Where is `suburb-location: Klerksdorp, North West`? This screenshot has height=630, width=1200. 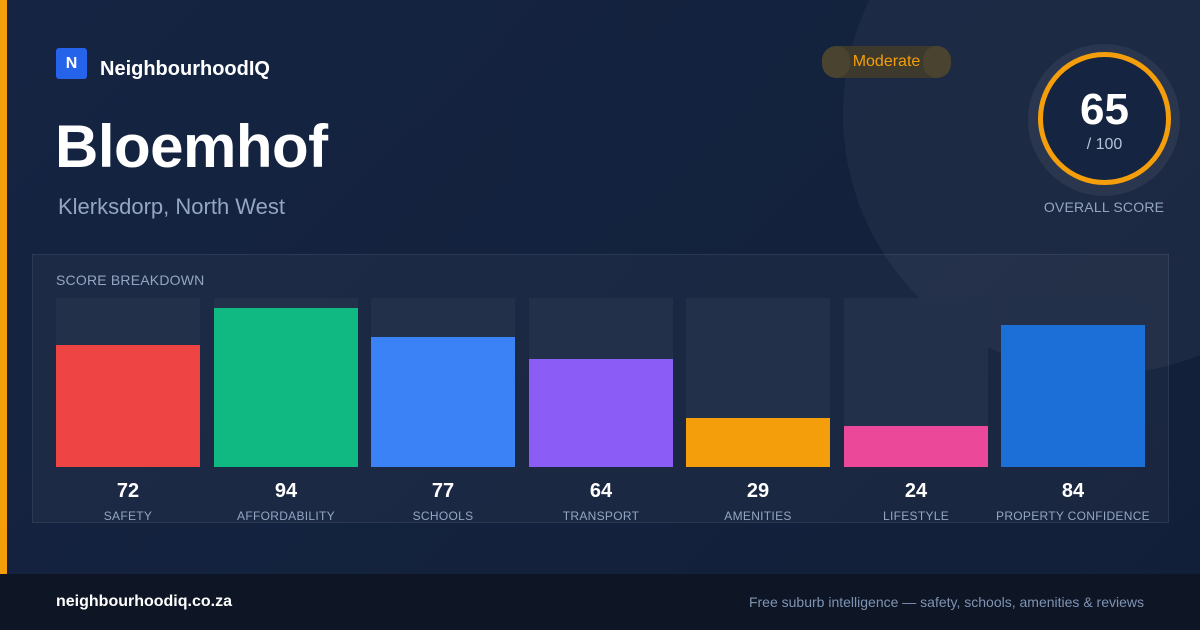
suburb-location: Klerksdorp, North West is located at coordinates (172, 206).